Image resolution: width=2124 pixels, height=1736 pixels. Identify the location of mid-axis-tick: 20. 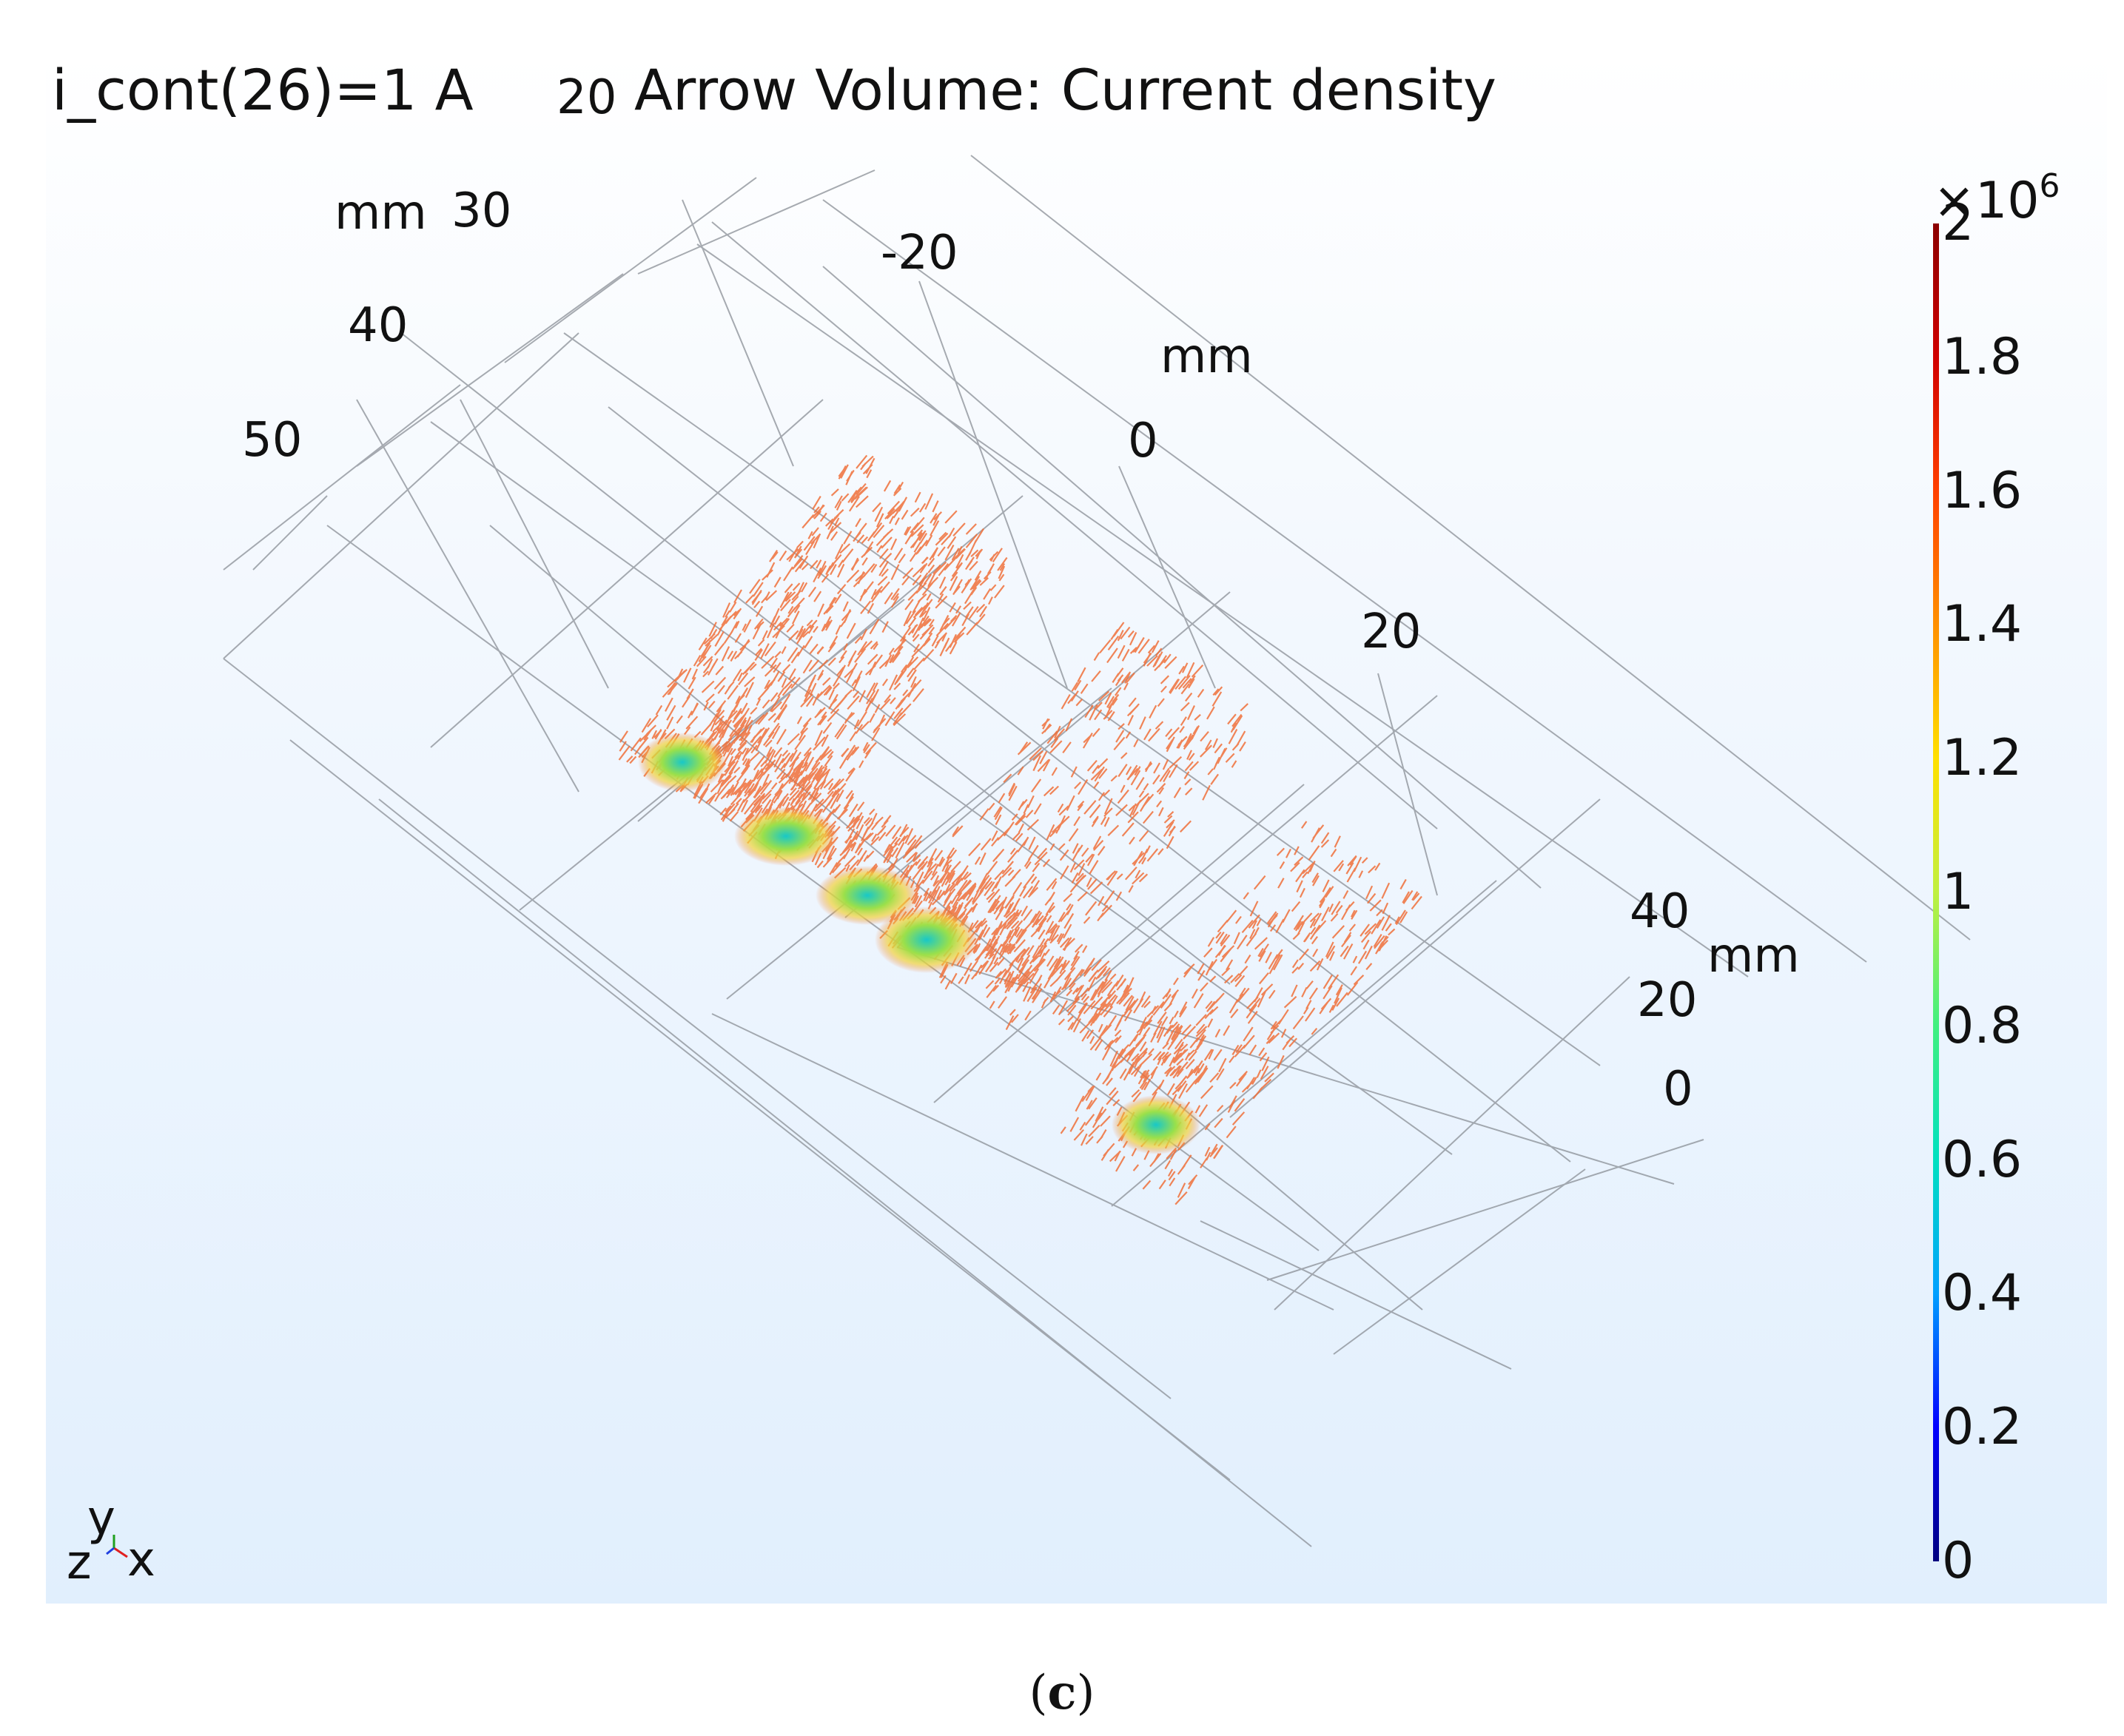
(1391, 632).